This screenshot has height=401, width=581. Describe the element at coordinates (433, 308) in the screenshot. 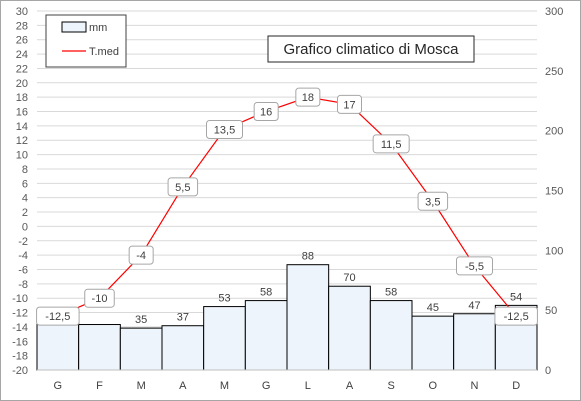

I see `bar-value-label: 45` at that location.